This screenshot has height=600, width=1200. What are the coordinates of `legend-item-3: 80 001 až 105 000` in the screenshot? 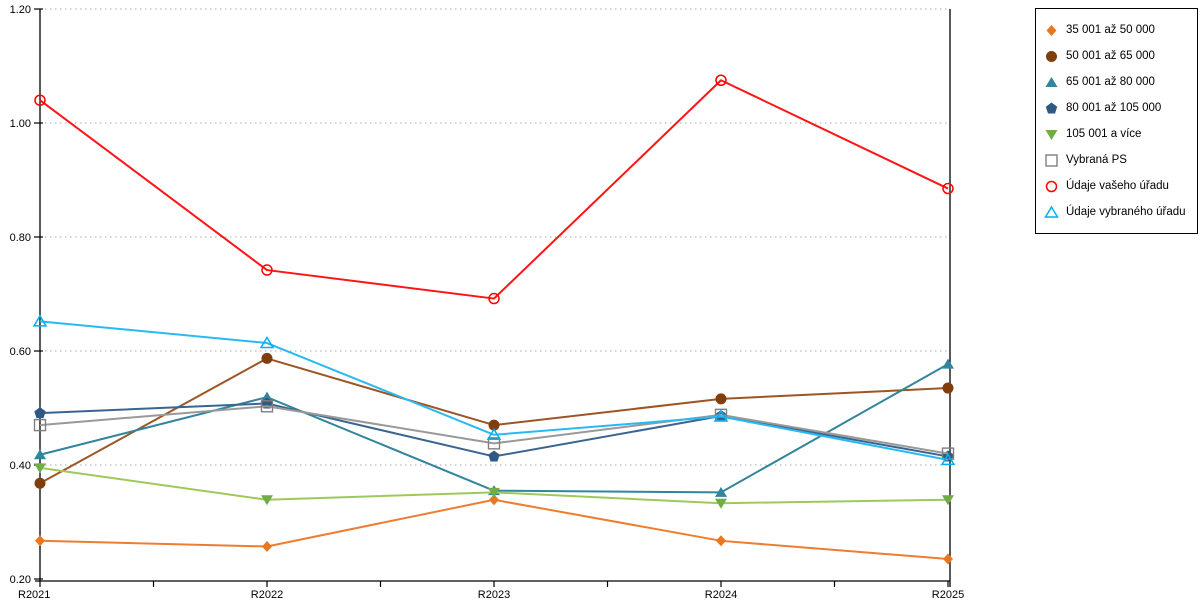 It's located at (1116, 108).